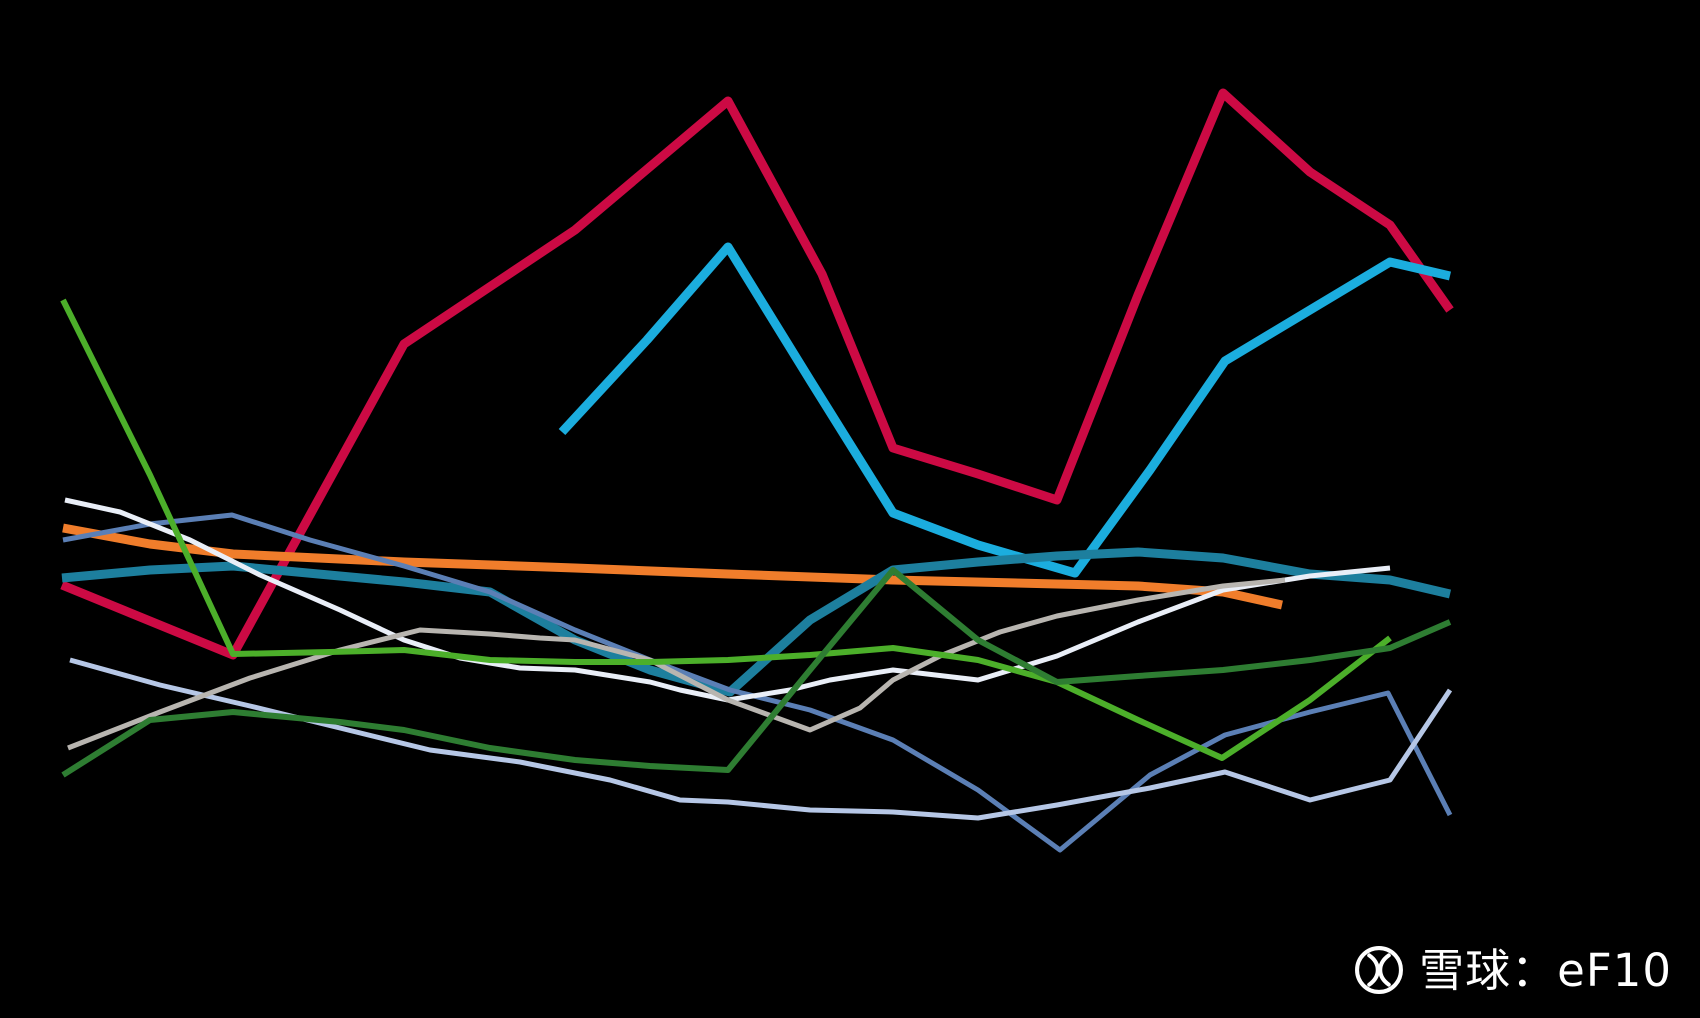 The height and width of the screenshot is (1018, 1700). I want to click on series-line-teal-series, so click(756, 622).